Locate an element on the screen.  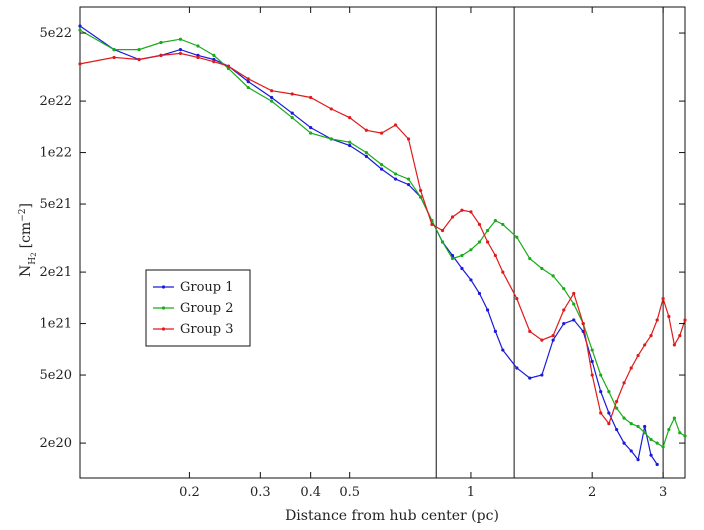
y-tick-label: 2e21 is located at coordinates (55, 272).